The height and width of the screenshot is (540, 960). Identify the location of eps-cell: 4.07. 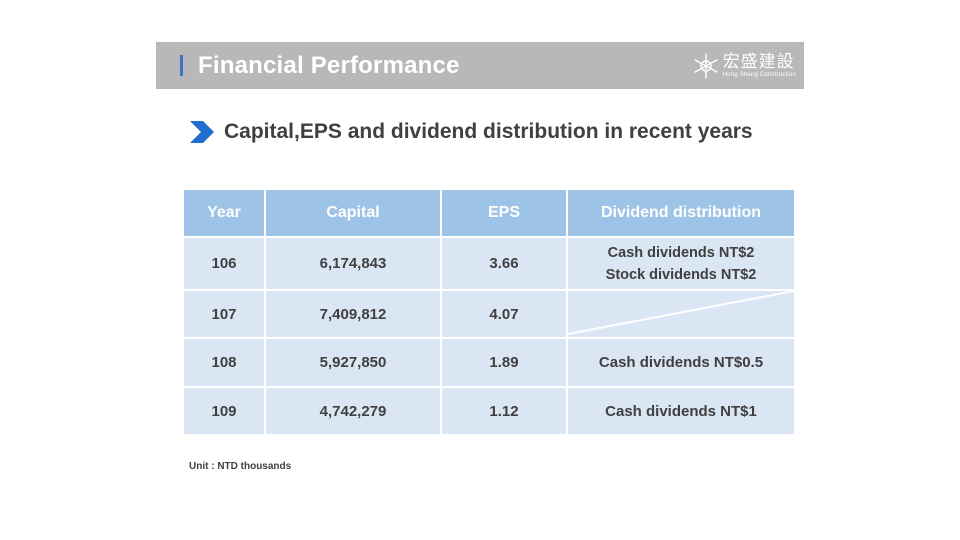
(504, 314).